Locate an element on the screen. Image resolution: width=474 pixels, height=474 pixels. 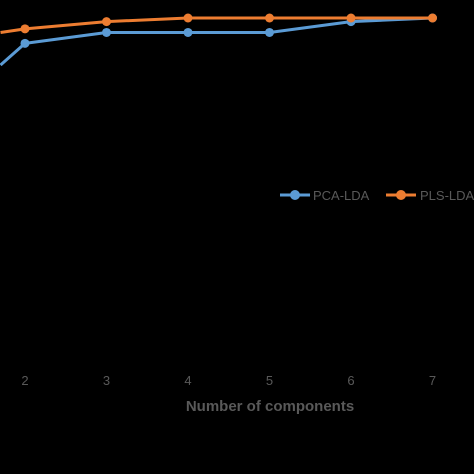
x-tick-label-2: 2 is located at coordinates (24, 380).